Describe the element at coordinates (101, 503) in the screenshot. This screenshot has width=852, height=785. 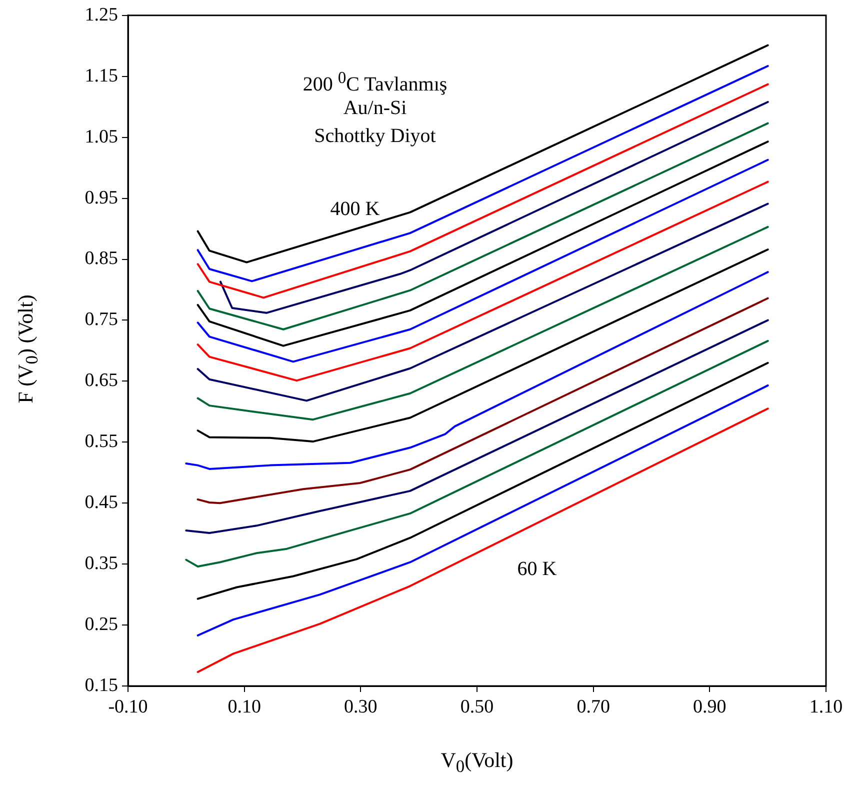
I see `y-tick-label: 0.45` at that location.